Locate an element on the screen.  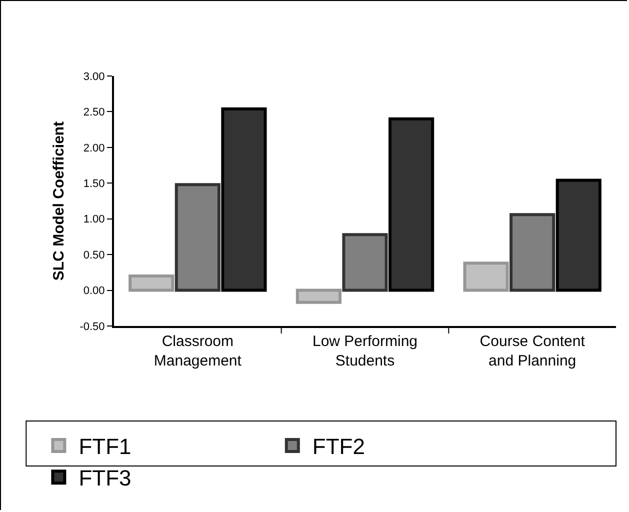
legend-label: FTF3 is located at coordinates (105, 478).